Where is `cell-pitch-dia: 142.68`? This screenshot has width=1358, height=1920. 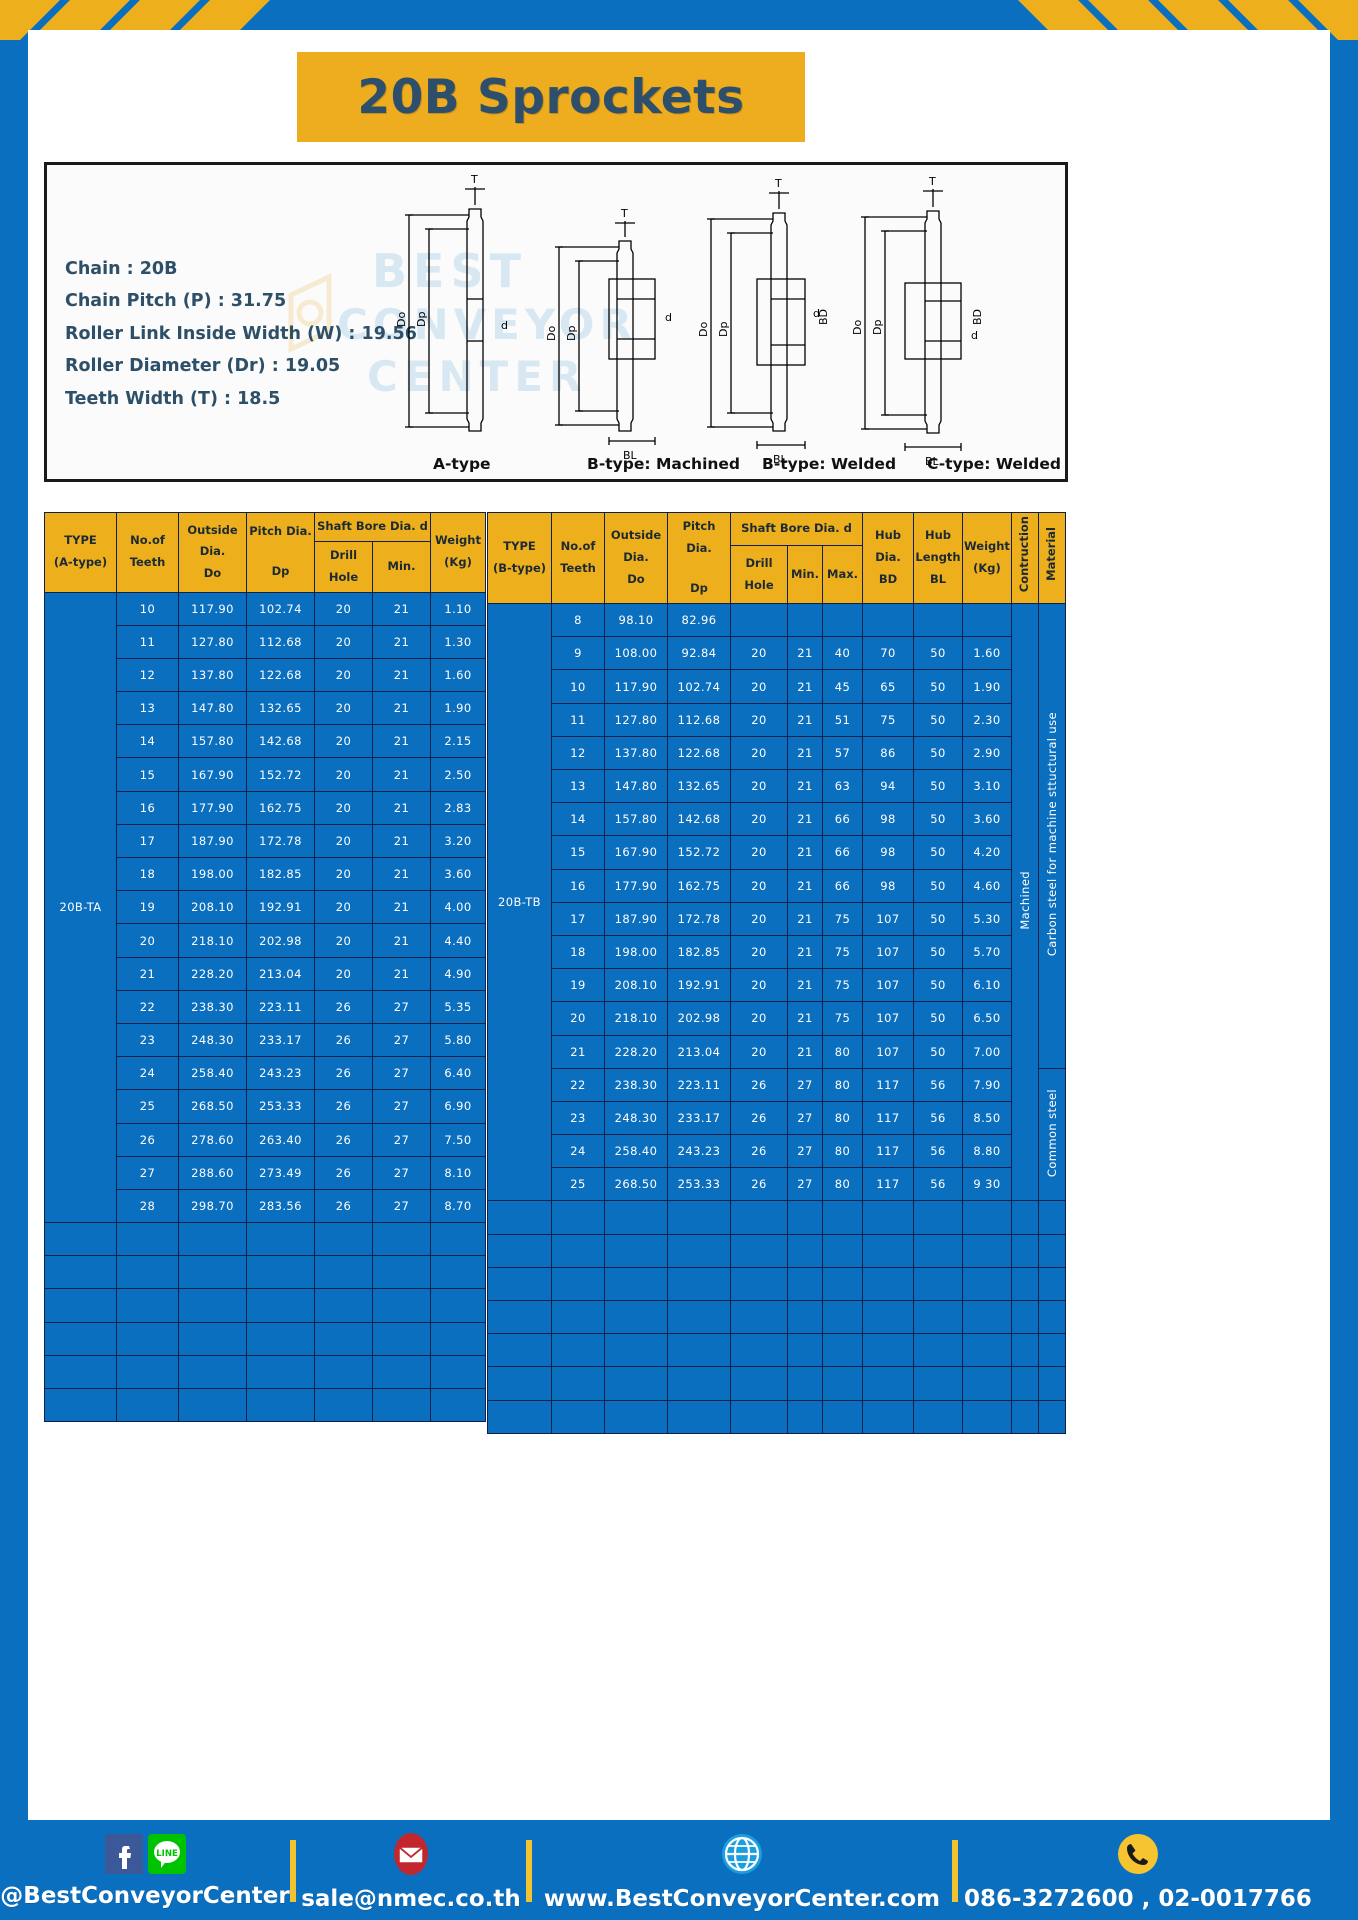
cell-pitch-dia: 142.68 is located at coordinates (699, 819).